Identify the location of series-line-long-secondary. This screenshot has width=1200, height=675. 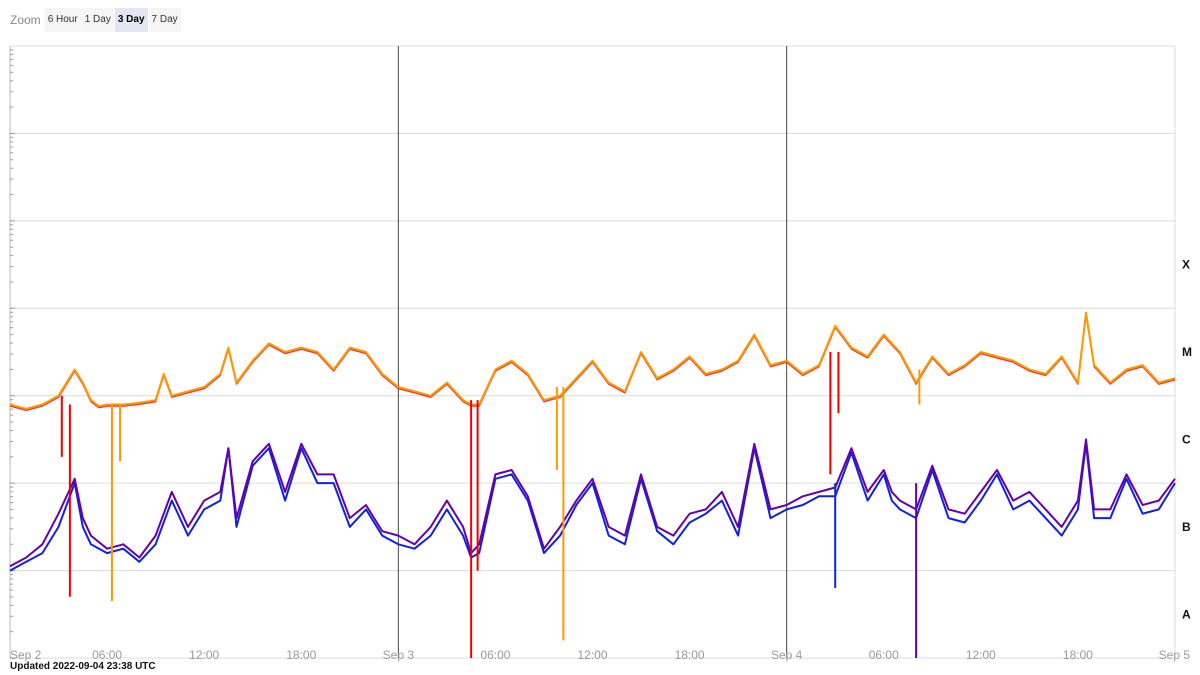
(592, 362).